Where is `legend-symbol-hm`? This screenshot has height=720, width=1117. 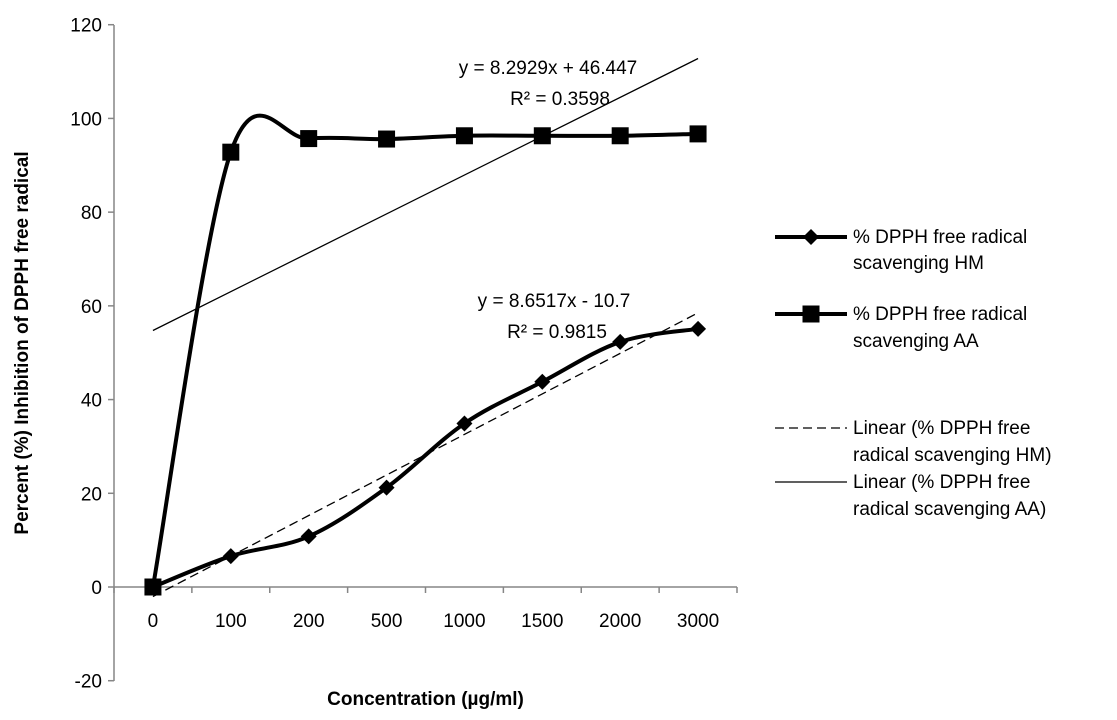 legend-symbol-hm is located at coordinates (811, 237).